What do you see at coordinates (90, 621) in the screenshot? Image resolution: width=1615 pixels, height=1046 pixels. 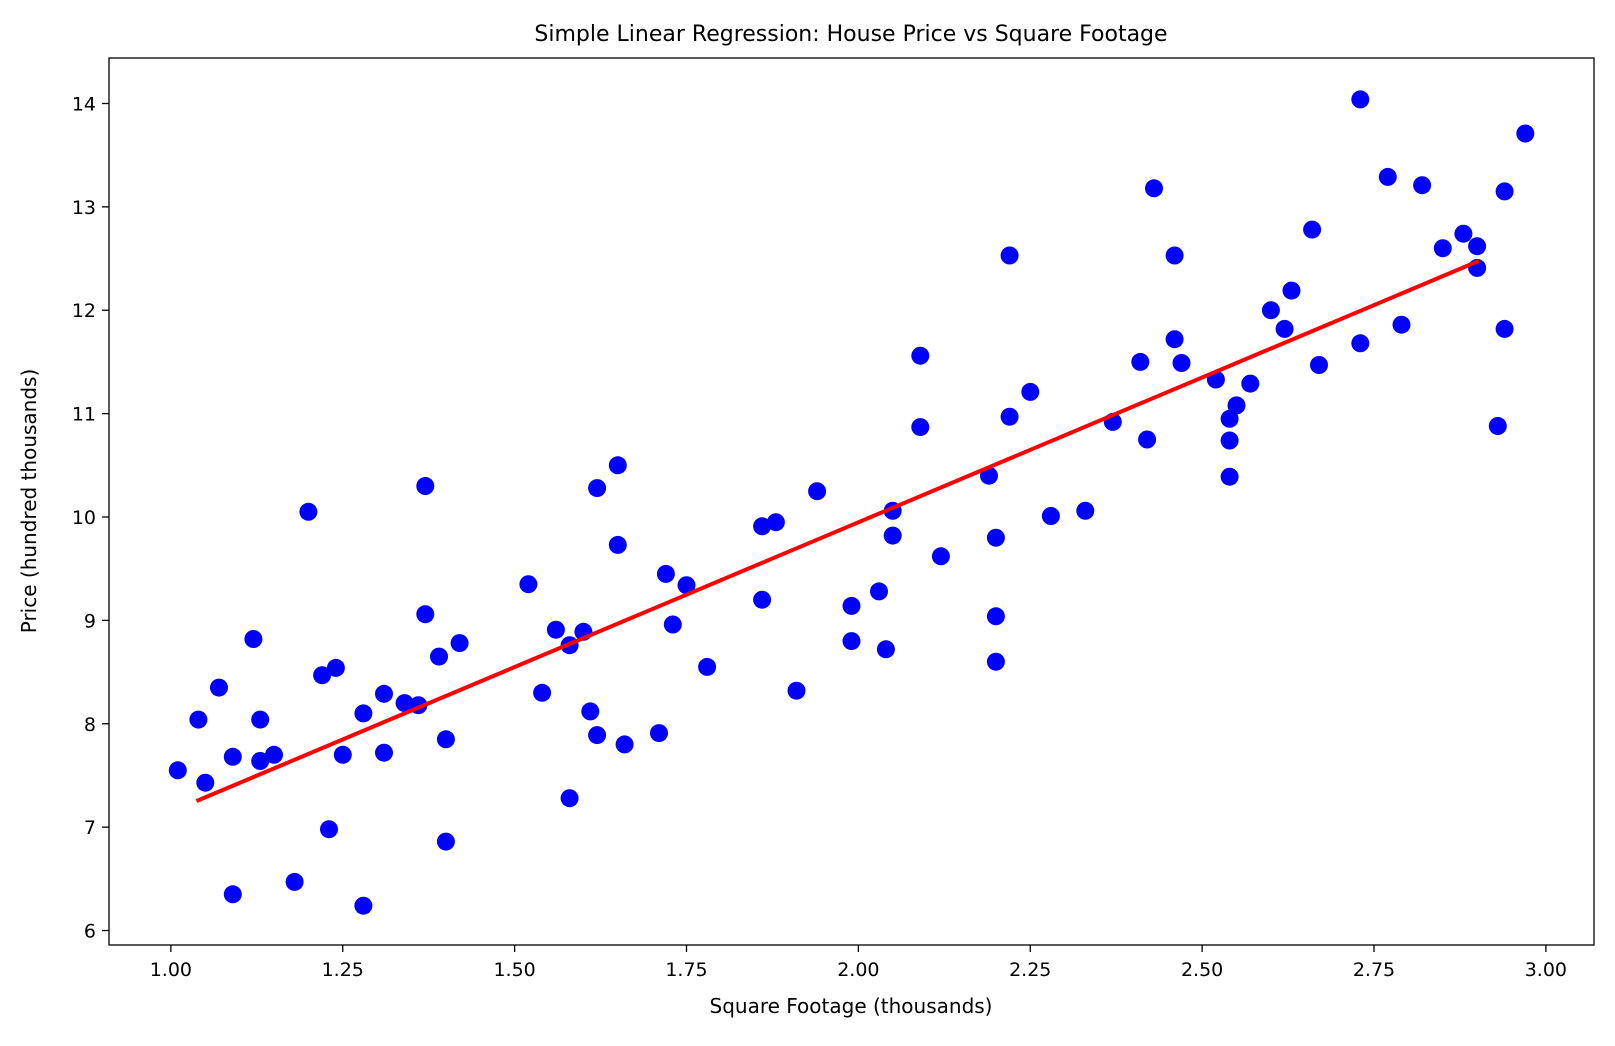 I see `y-tick-label: 9` at bounding box center [90, 621].